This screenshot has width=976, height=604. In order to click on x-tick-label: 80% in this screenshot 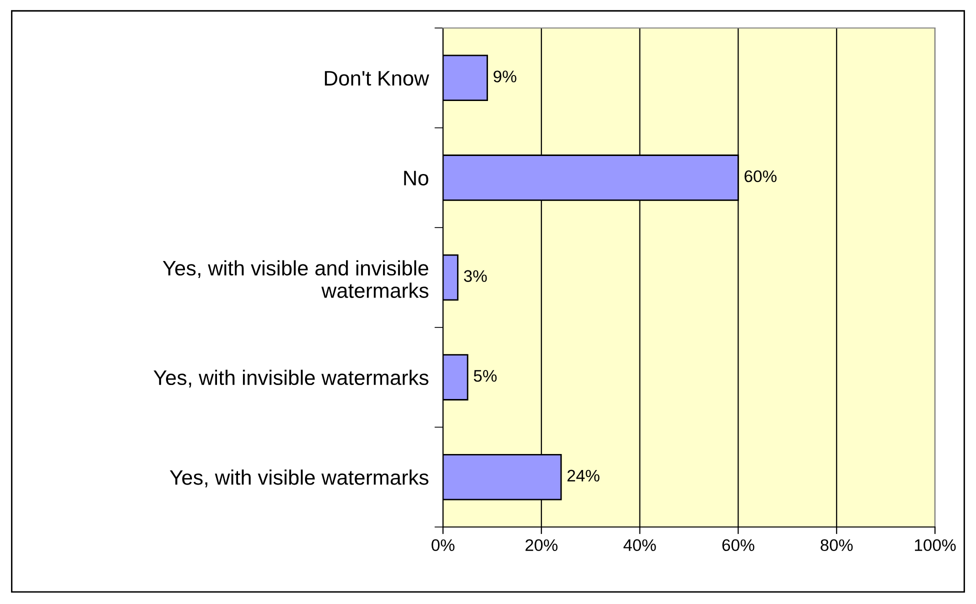, I will do `click(836, 545)`.